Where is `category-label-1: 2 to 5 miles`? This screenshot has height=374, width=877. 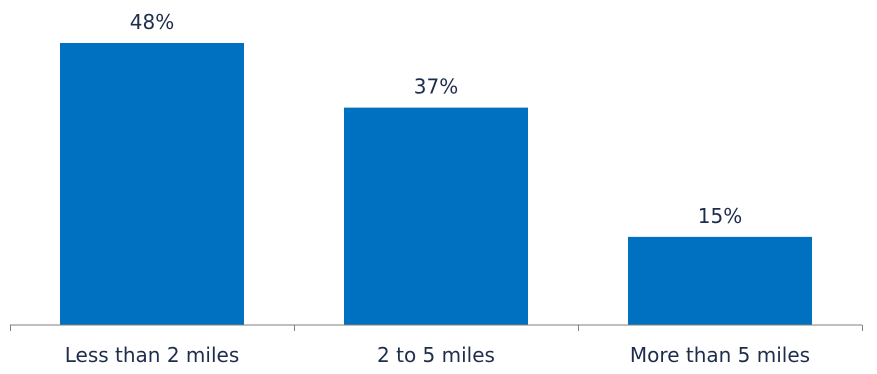 category-label-1: 2 to 5 miles is located at coordinates (436, 355).